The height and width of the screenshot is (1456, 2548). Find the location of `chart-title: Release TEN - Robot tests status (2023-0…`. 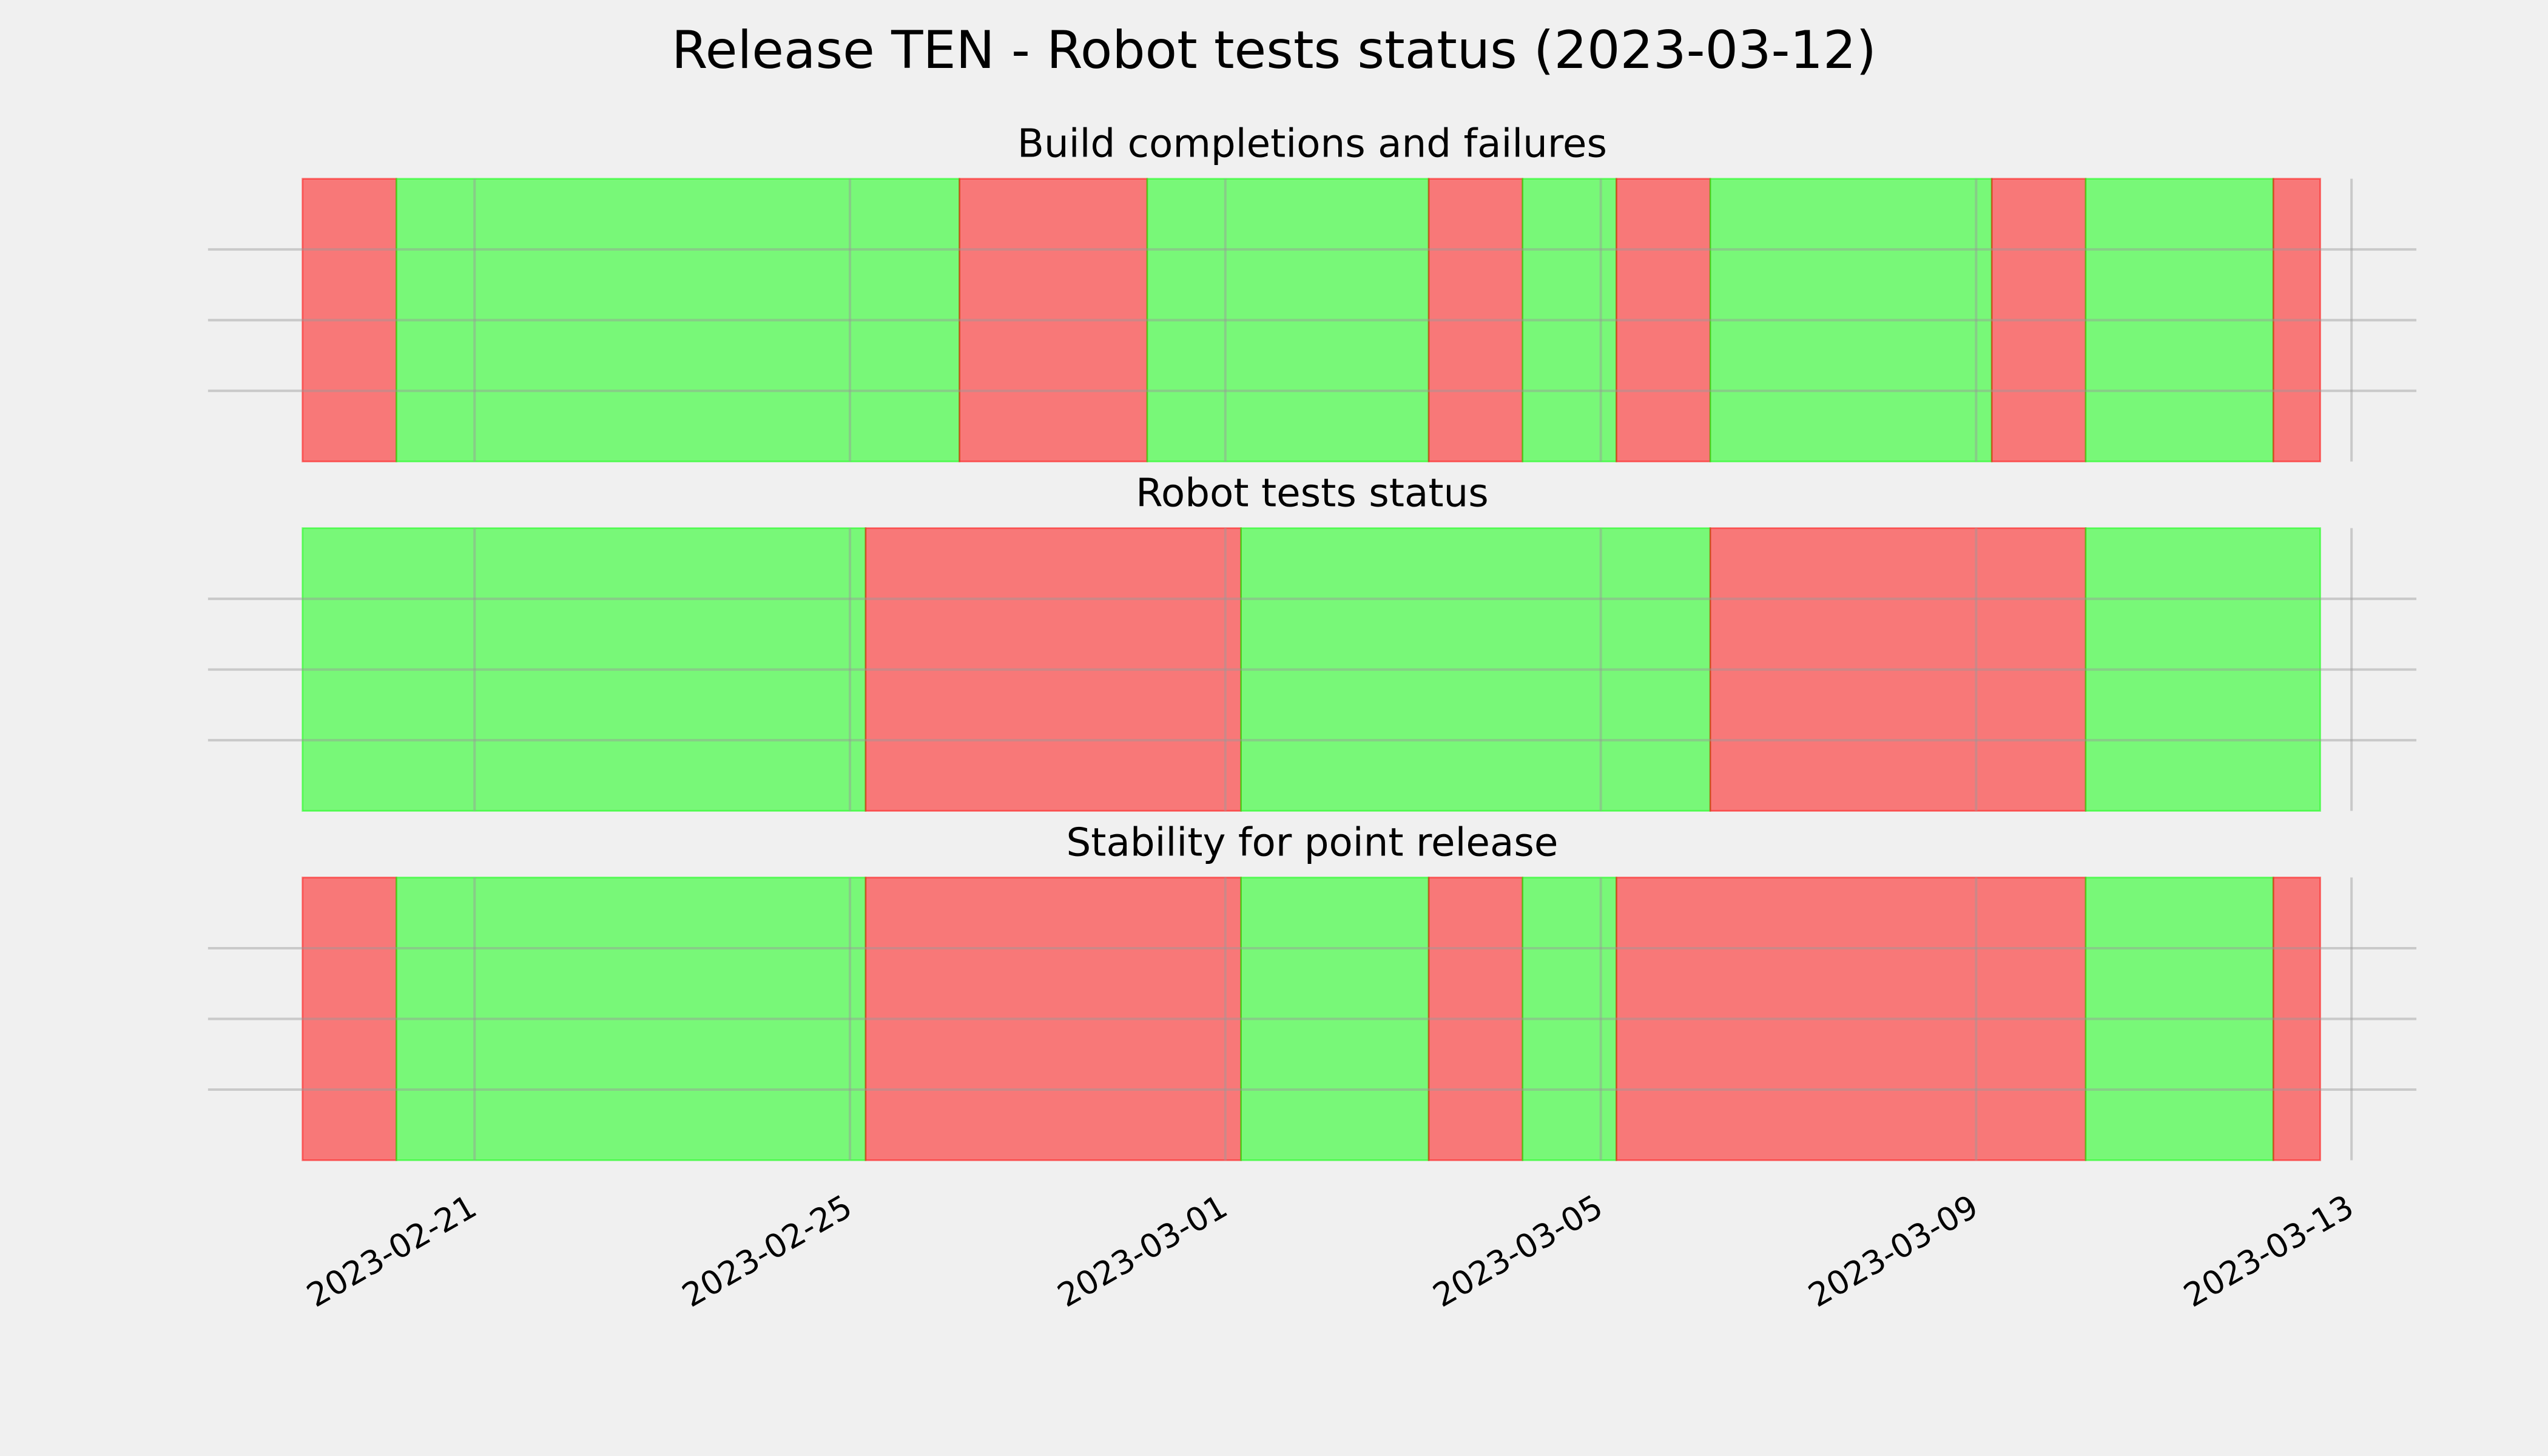

chart-title: Release TEN - Robot tests status (2023-0… is located at coordinates (1274, 50).